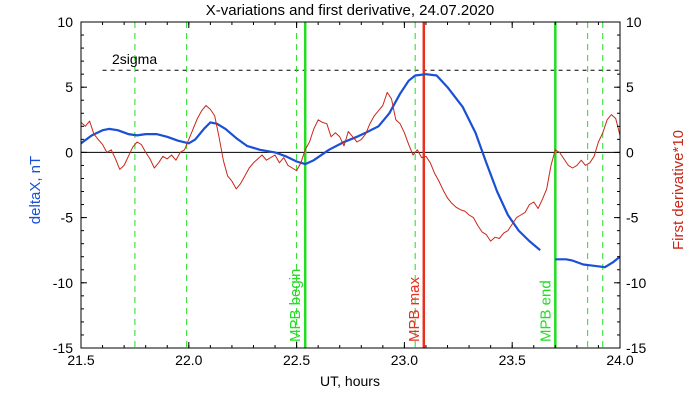 Image resolution: width=700 pixels, height=400 pixels. I want to click on x-axis-label: UT, hours, so click(350, 381).